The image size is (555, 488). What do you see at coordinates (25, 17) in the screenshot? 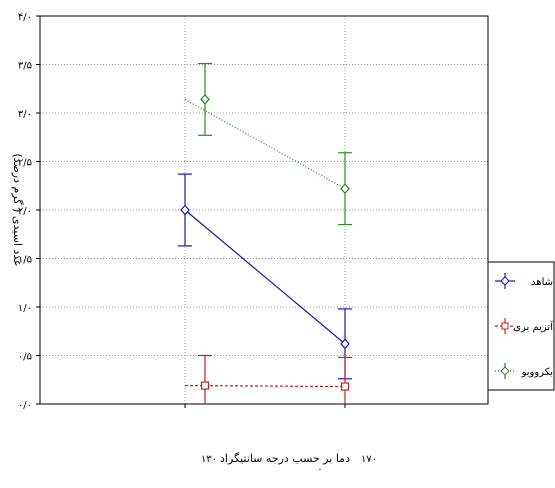
I see `y-tick-label-8: ۴/۰` at bounding box center [25, 17].